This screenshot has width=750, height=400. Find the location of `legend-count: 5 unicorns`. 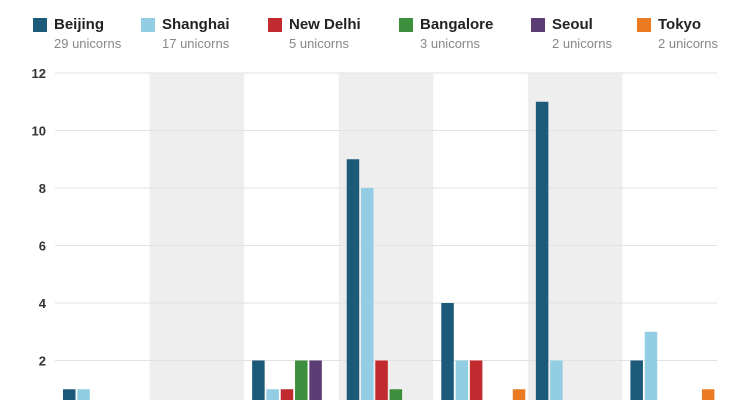

legend-count: 5 unicorns is located at coordinates (319, 43).